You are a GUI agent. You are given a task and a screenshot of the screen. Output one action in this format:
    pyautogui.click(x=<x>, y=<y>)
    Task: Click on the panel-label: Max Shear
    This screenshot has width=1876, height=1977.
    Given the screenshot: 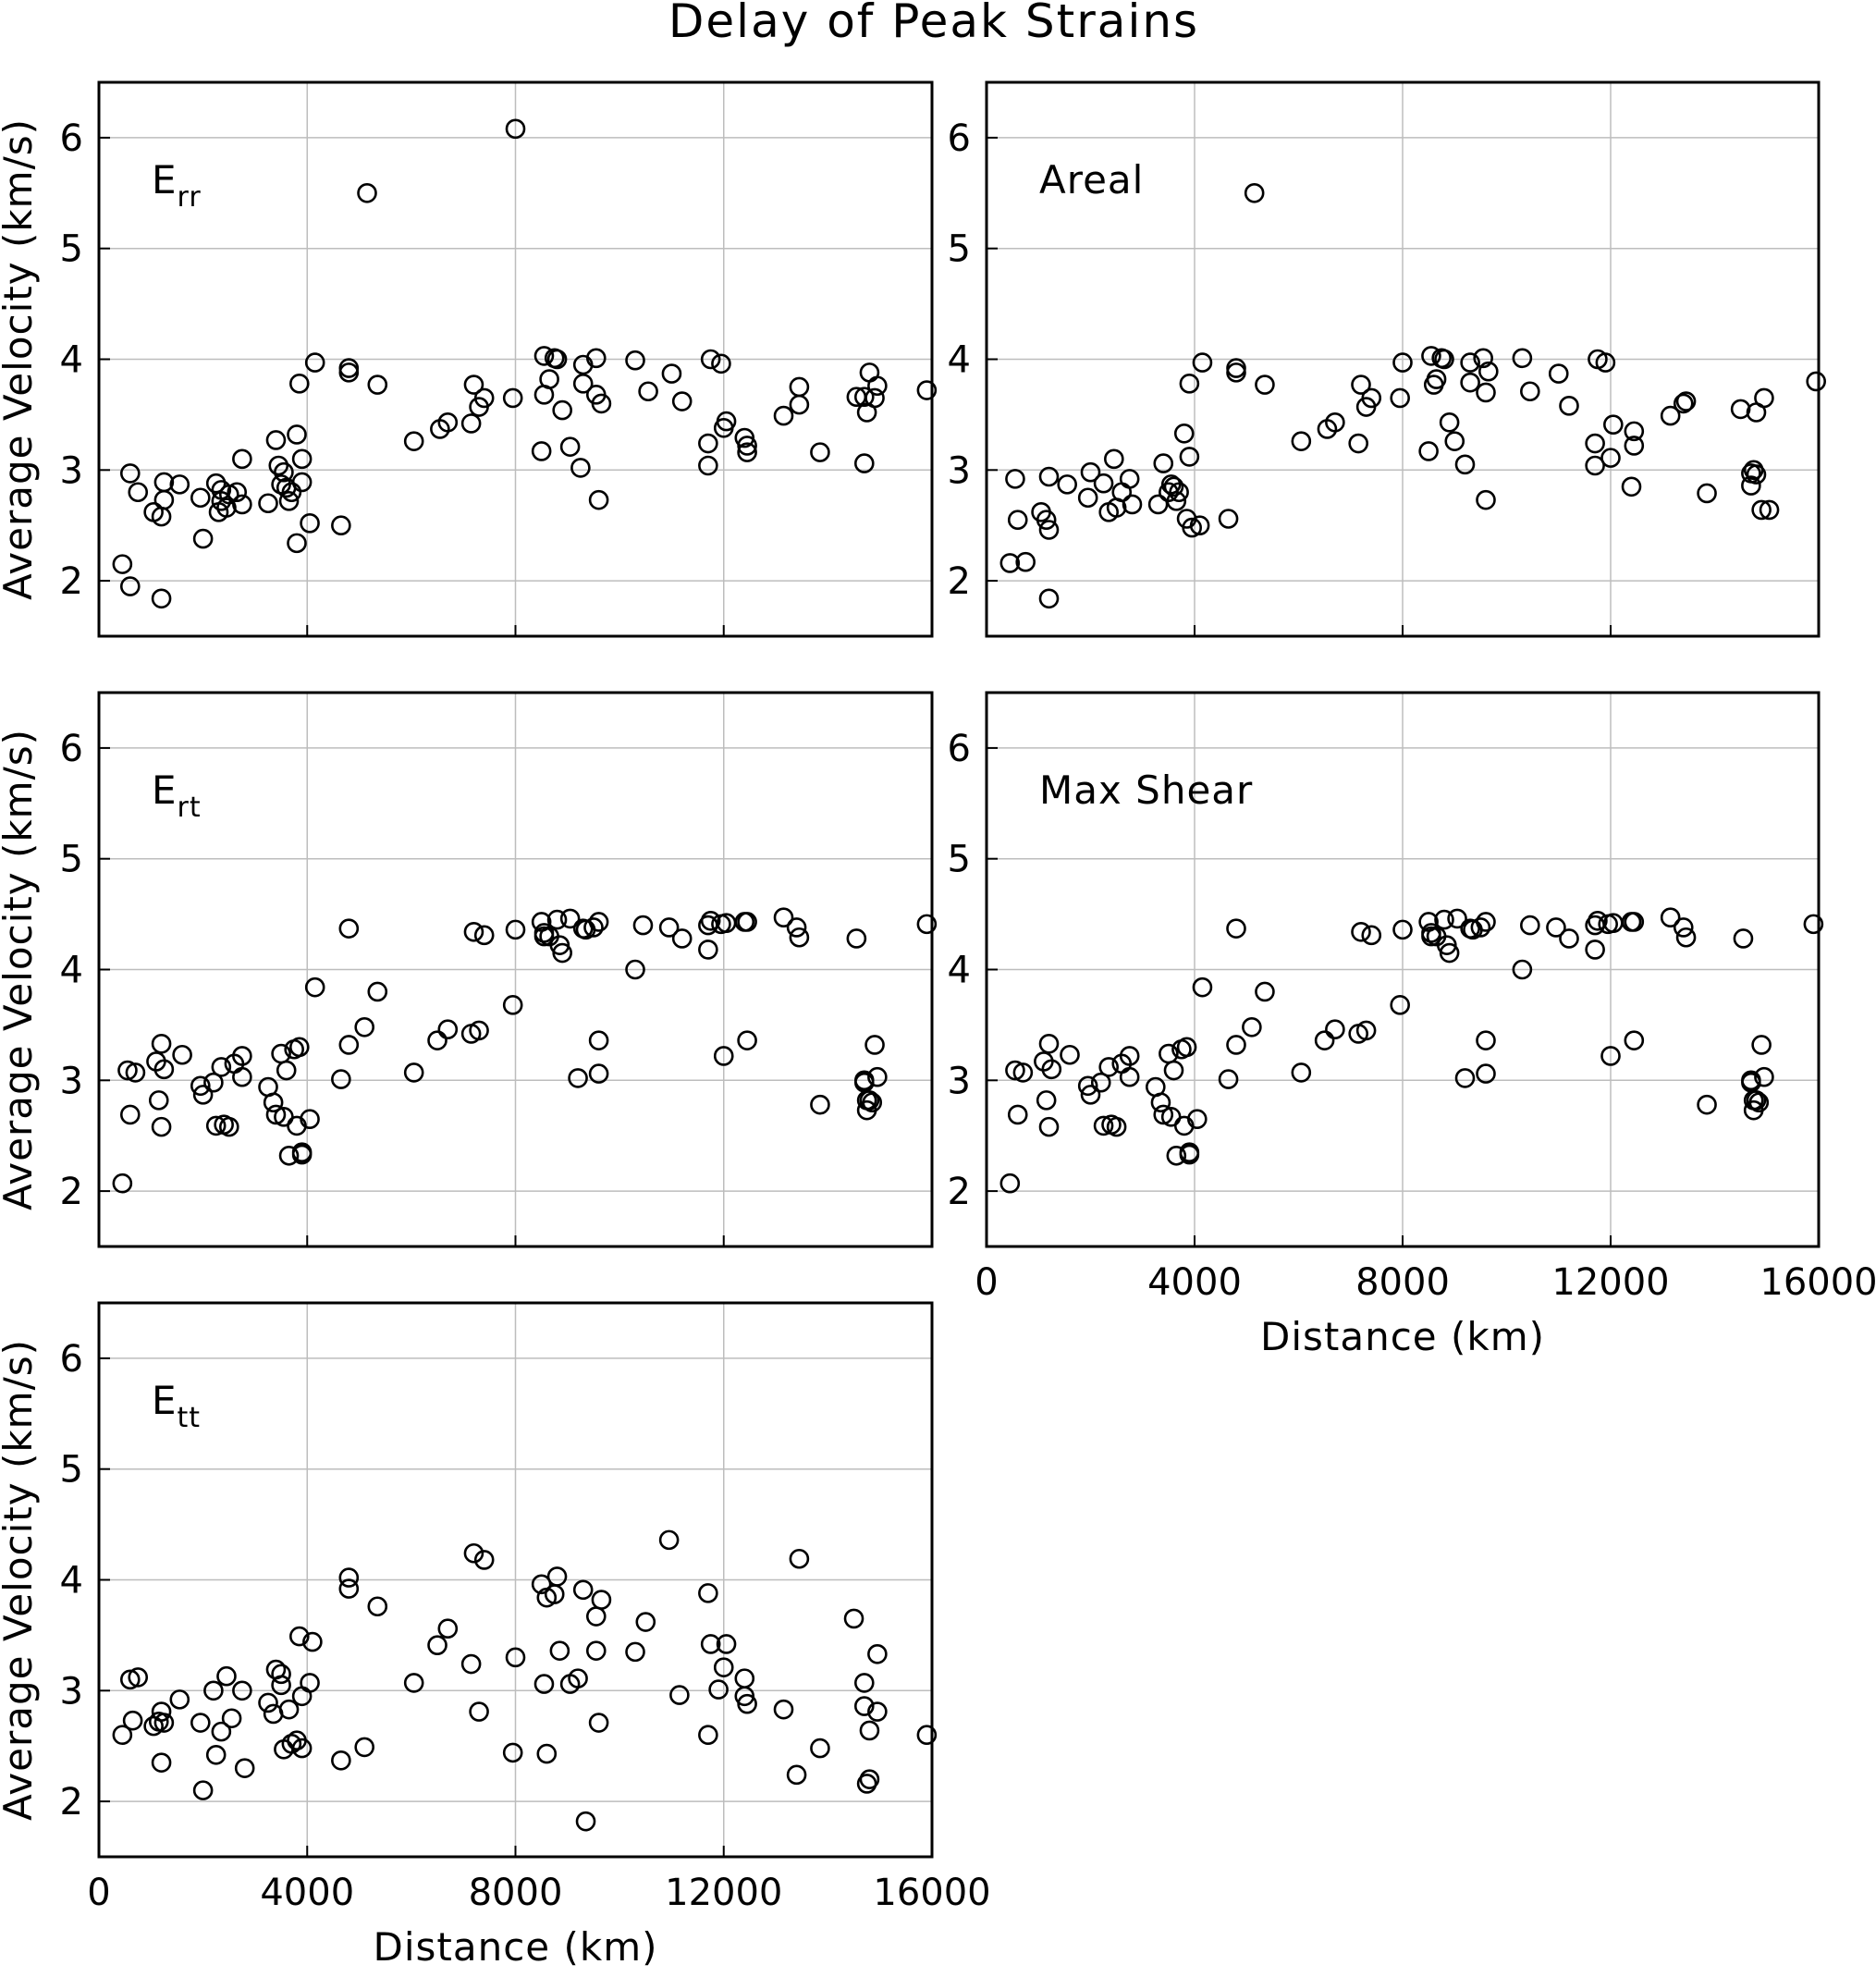 What is the action you would take?
    pyautogui.click(x=1146, y=790)
    